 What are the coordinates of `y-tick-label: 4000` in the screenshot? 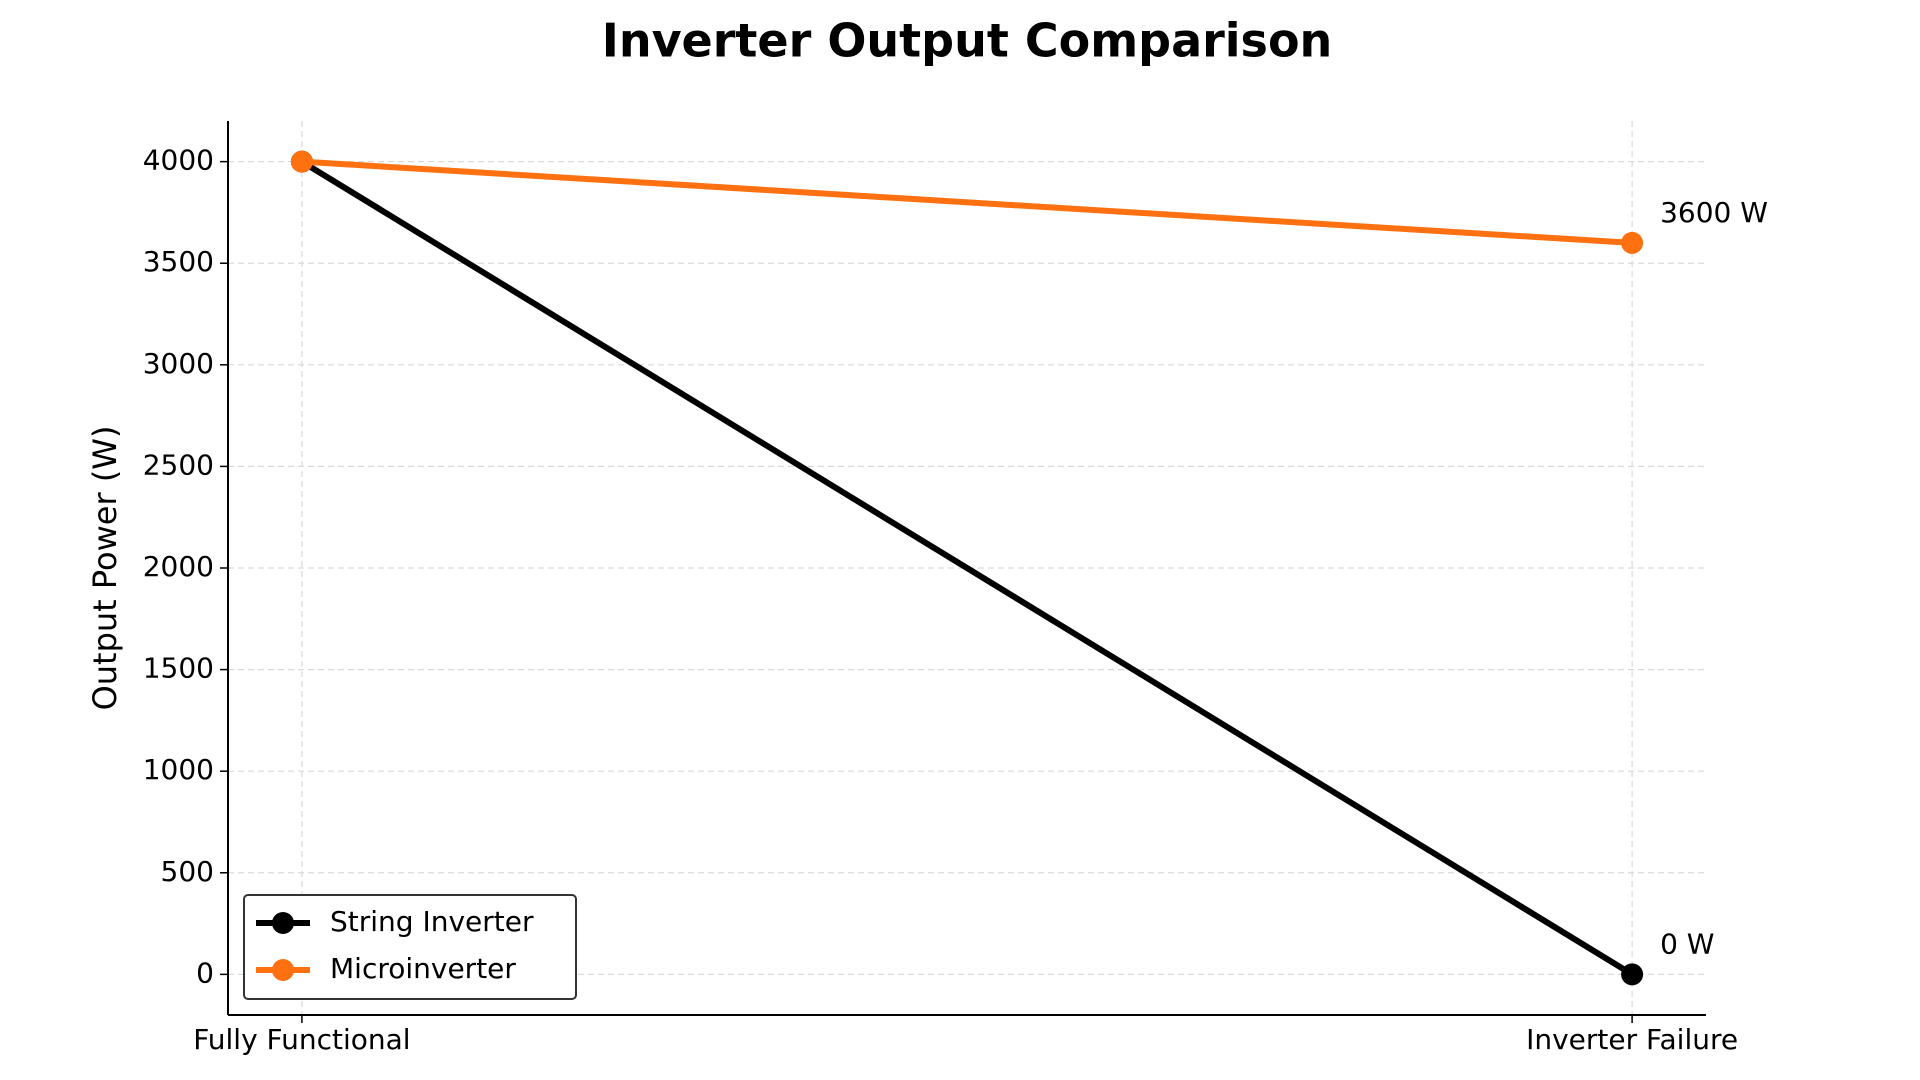 It's located at (178, 160).